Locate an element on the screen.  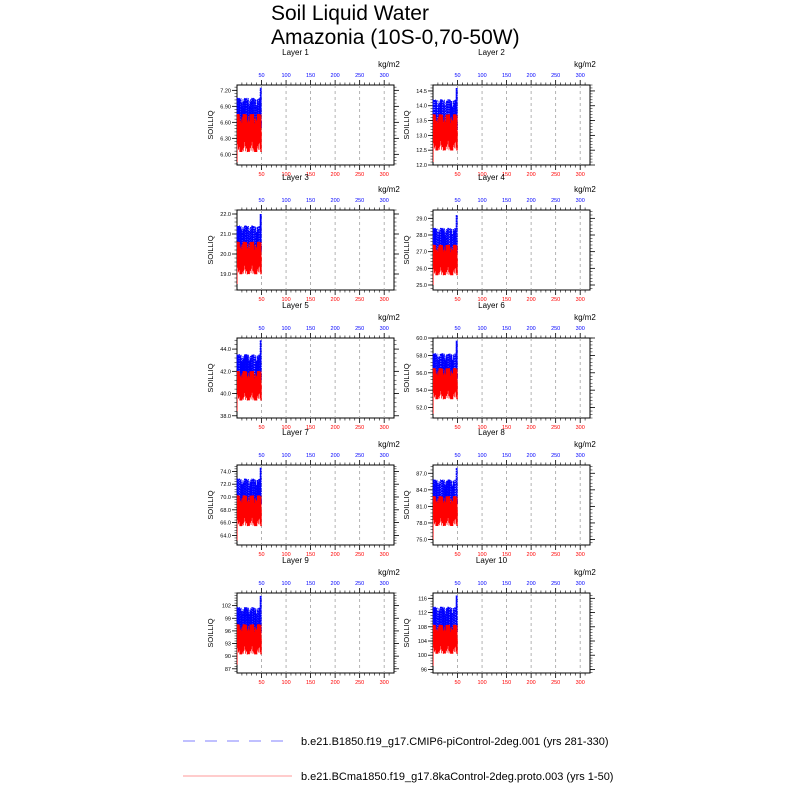
y-tick-label: 40.0 is located at coordinates (225, 395).